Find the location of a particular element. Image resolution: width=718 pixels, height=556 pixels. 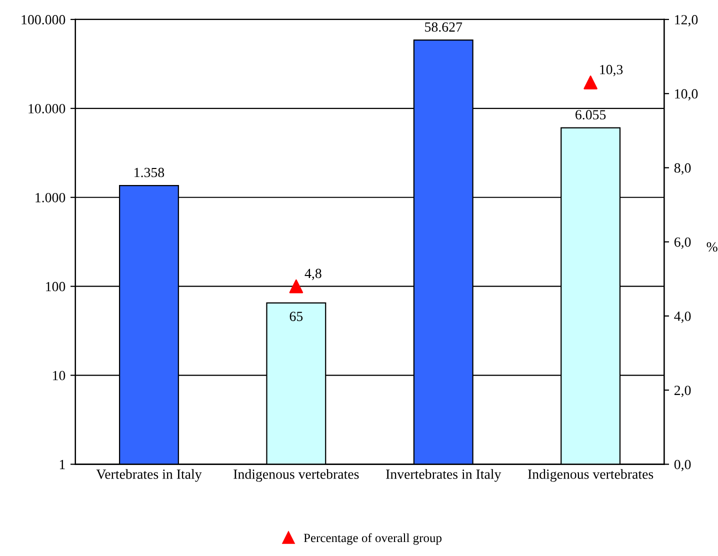

y2-tick-label: 4,0 is located at coordinates (682, 317).